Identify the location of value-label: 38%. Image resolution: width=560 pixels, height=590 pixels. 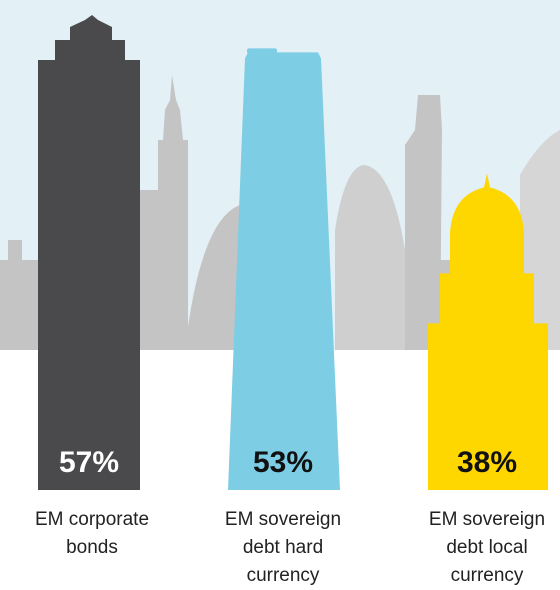
(487, 462).